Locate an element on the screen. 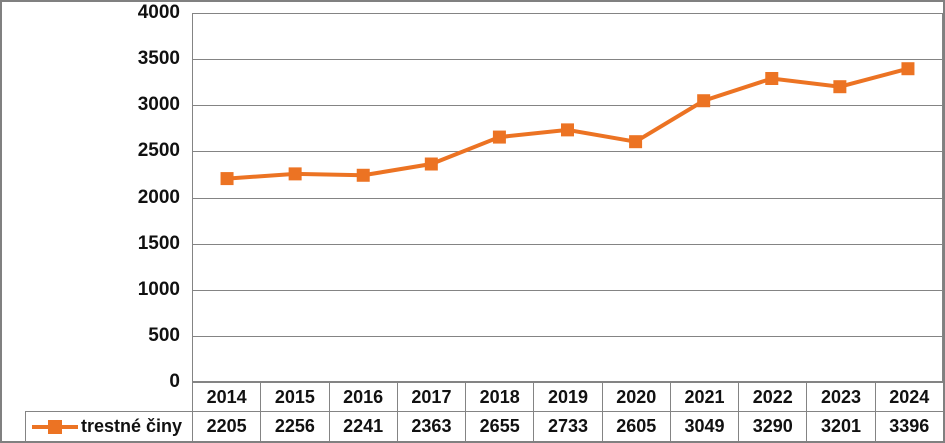  y-axis-label: 3000 is located at coordinates (158, 105).